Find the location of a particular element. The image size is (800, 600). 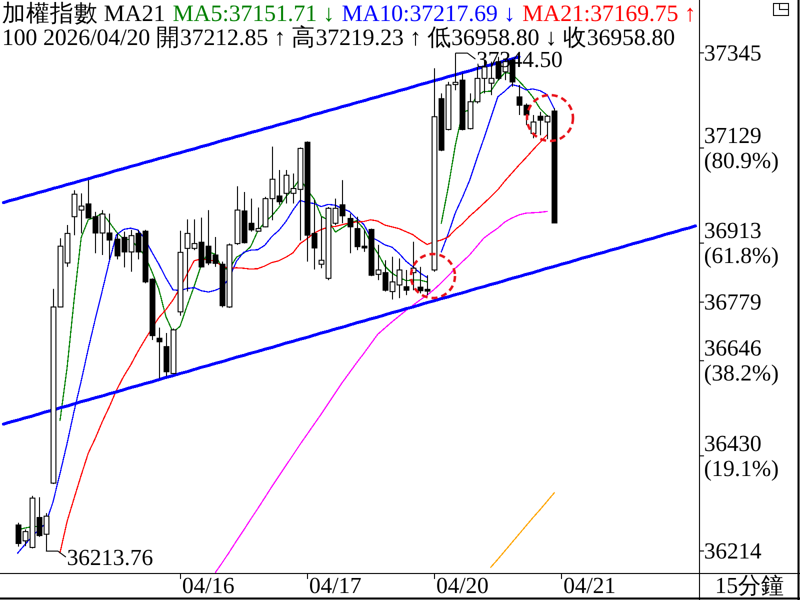

line-series is located at coordinates (522, 530).